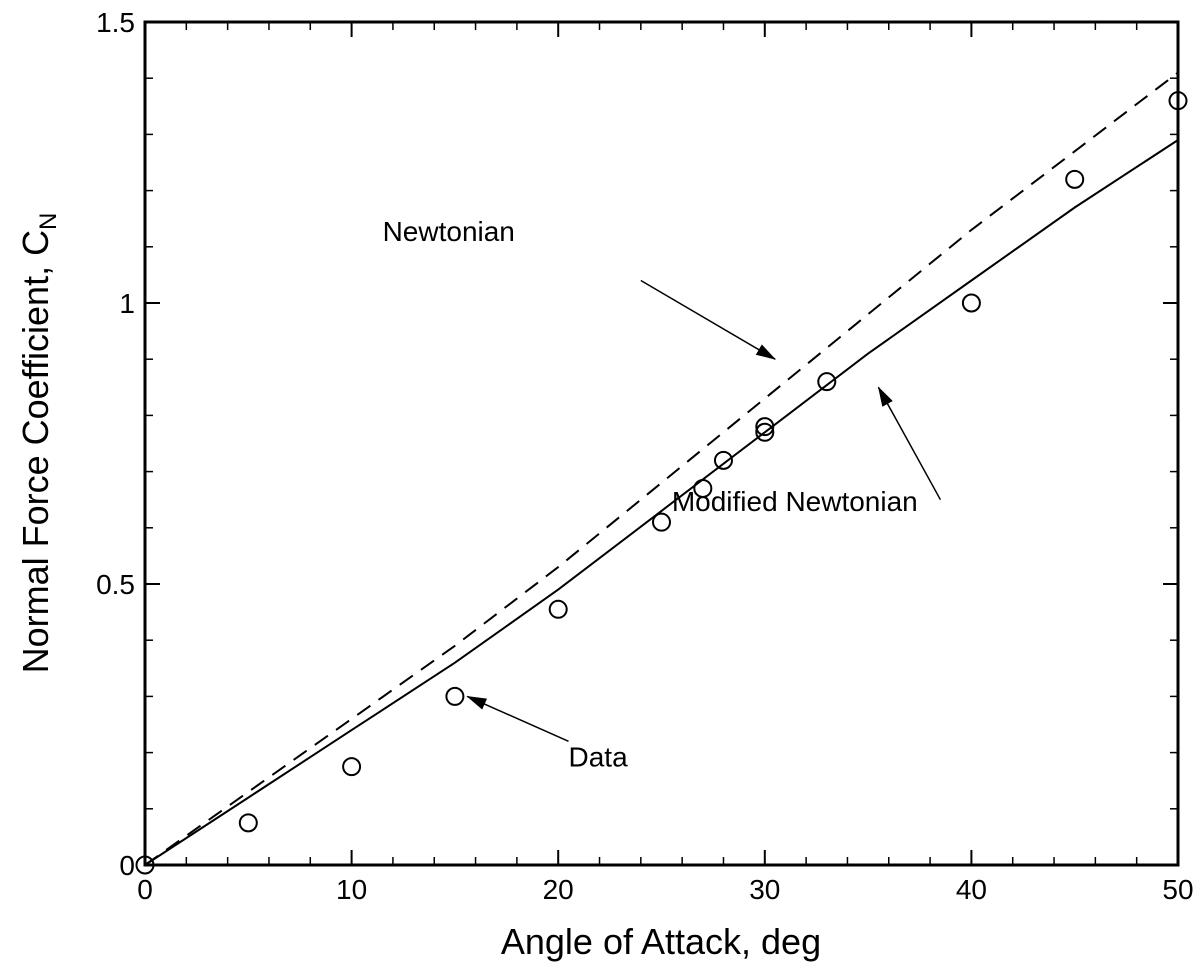 This screenshot has height=965, width=1203. What do you see at coordinates (661, 941) in the screenshot?
I see `x-axis-title: Angle of Attack, deg` at bounding box center [661, 941].